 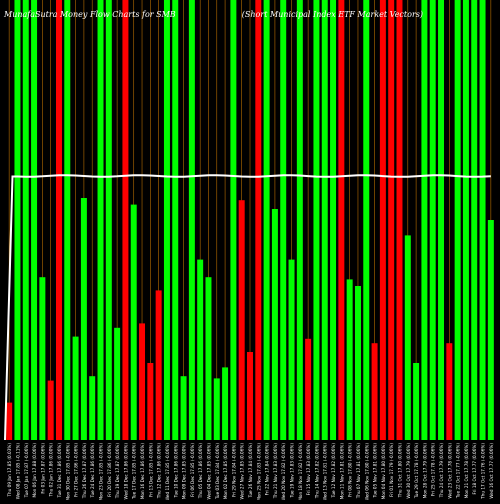 What do you see at coordinates (242, 471) in the screenshot?
I see `x-tick-label: Wed 27 Nov 17.85 (0.06%)` at bounding box center [242, 471].